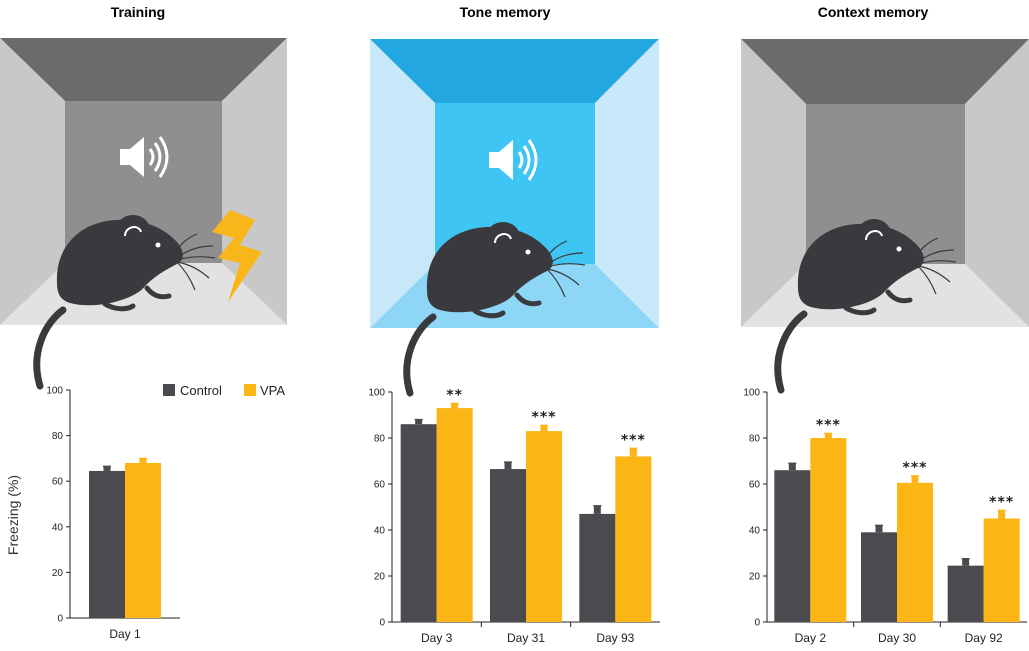 The width and height of the screenshot is (1029, 651). Describe the element at coordinates (138, 12) in the screenshot. I see `panel-title-training: Training` at that location.